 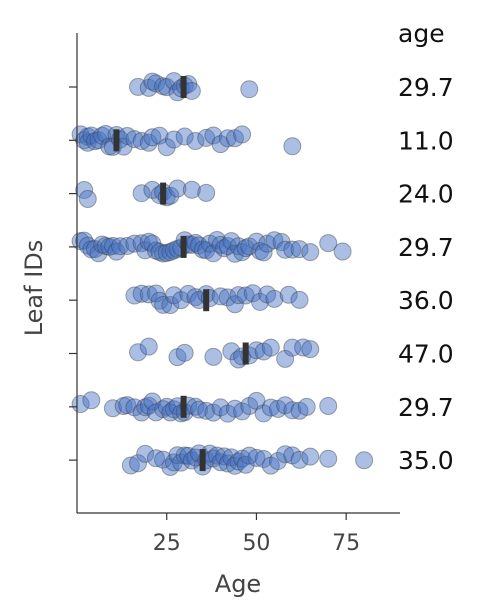 I want to click on right-column-header: age, so click(x=421, y=33).